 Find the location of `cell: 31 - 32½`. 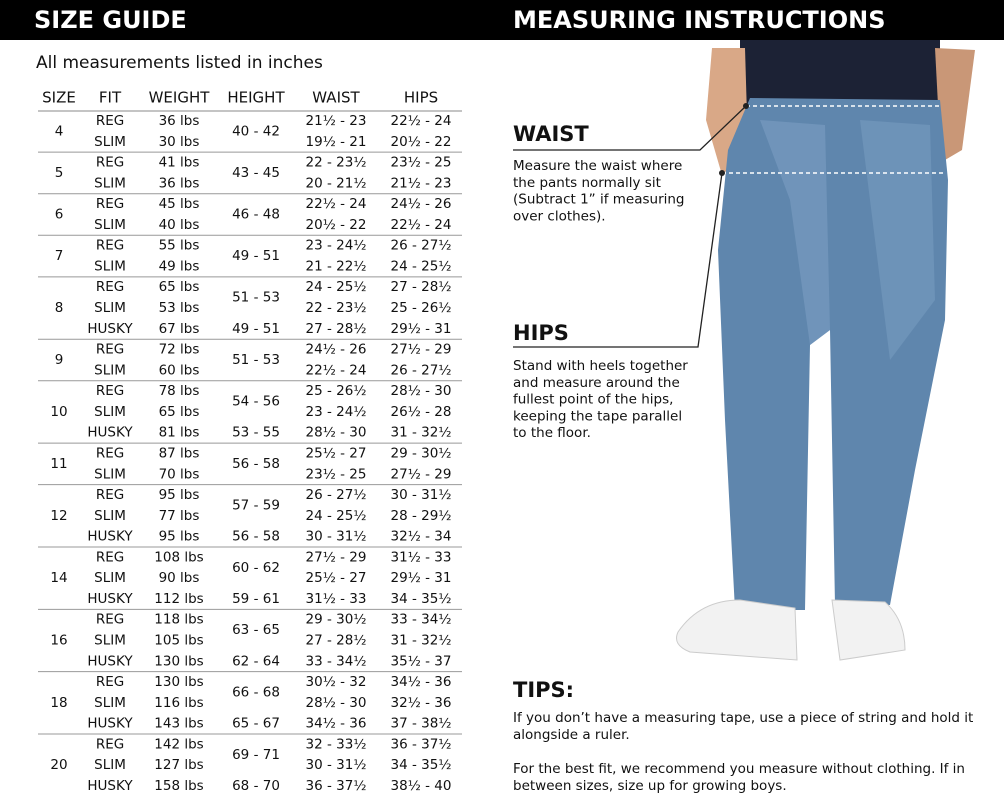

cell: 31 - 32½ is located at coordinates (421, 641).